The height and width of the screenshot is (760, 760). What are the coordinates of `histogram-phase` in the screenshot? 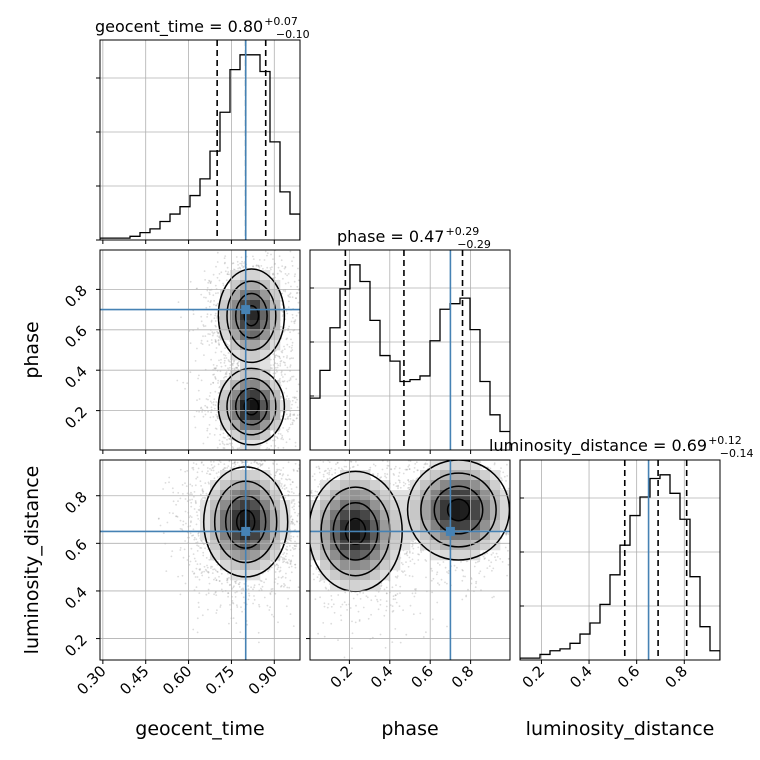 It's located at (410, 351).